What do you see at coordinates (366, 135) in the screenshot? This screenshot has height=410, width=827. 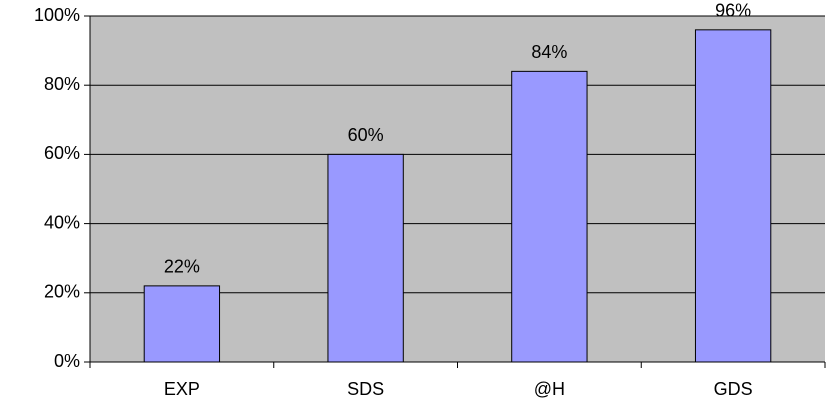 I see `data-label: 60%` at bounding box center [366, 135].